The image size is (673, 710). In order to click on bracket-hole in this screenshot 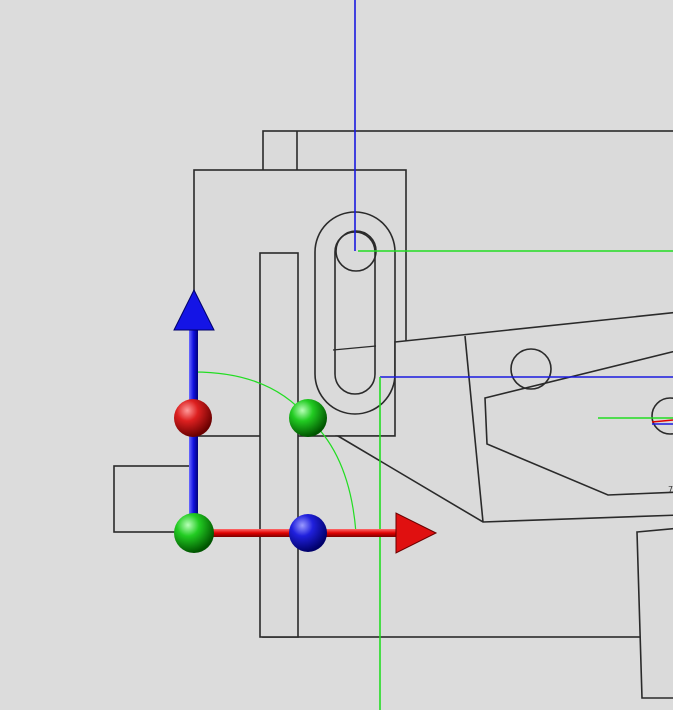, I will do `click(531, 369)`.